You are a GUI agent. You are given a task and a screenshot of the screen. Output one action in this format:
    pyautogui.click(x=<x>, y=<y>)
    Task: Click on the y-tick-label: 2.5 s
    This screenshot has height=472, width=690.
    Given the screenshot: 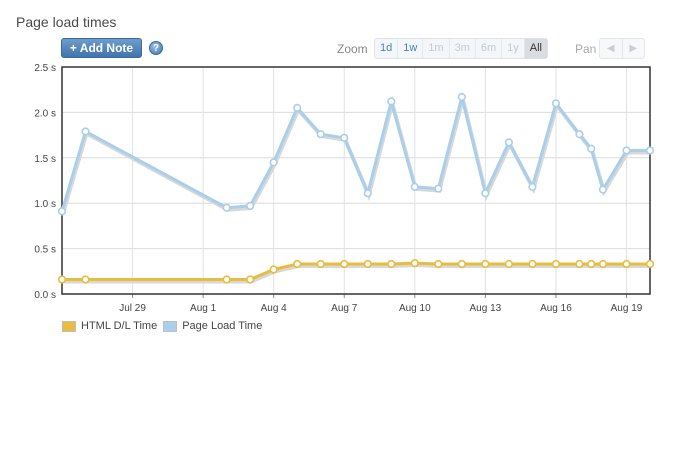 What is the action you would take?
    pyautogui.click(x=45, y=68)
    